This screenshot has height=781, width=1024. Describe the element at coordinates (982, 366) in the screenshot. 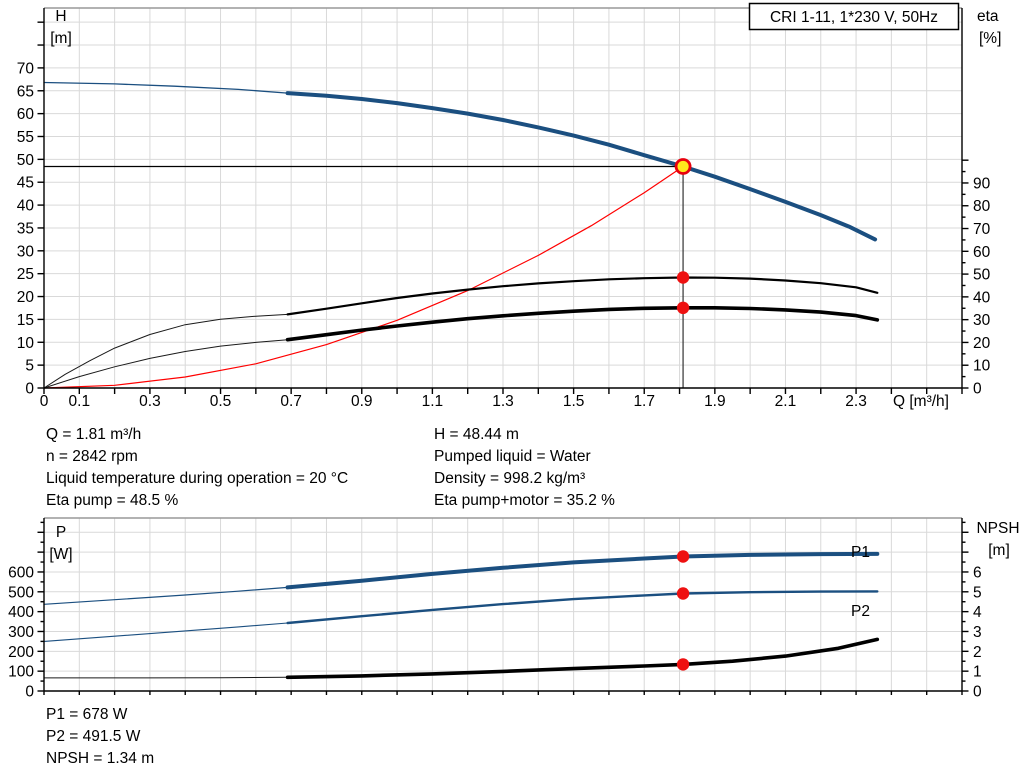

I see `right-tick-label: 10` at that location.